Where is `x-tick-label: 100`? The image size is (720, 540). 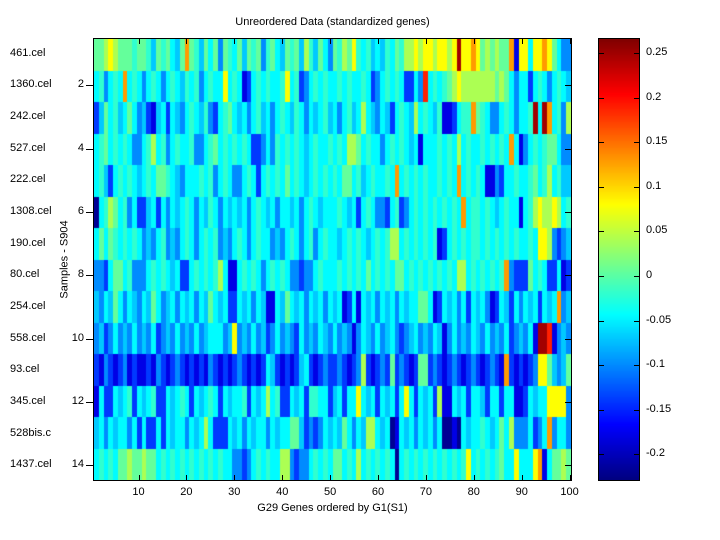
x-tick-label: 100 is located at coordinates (569, 492).